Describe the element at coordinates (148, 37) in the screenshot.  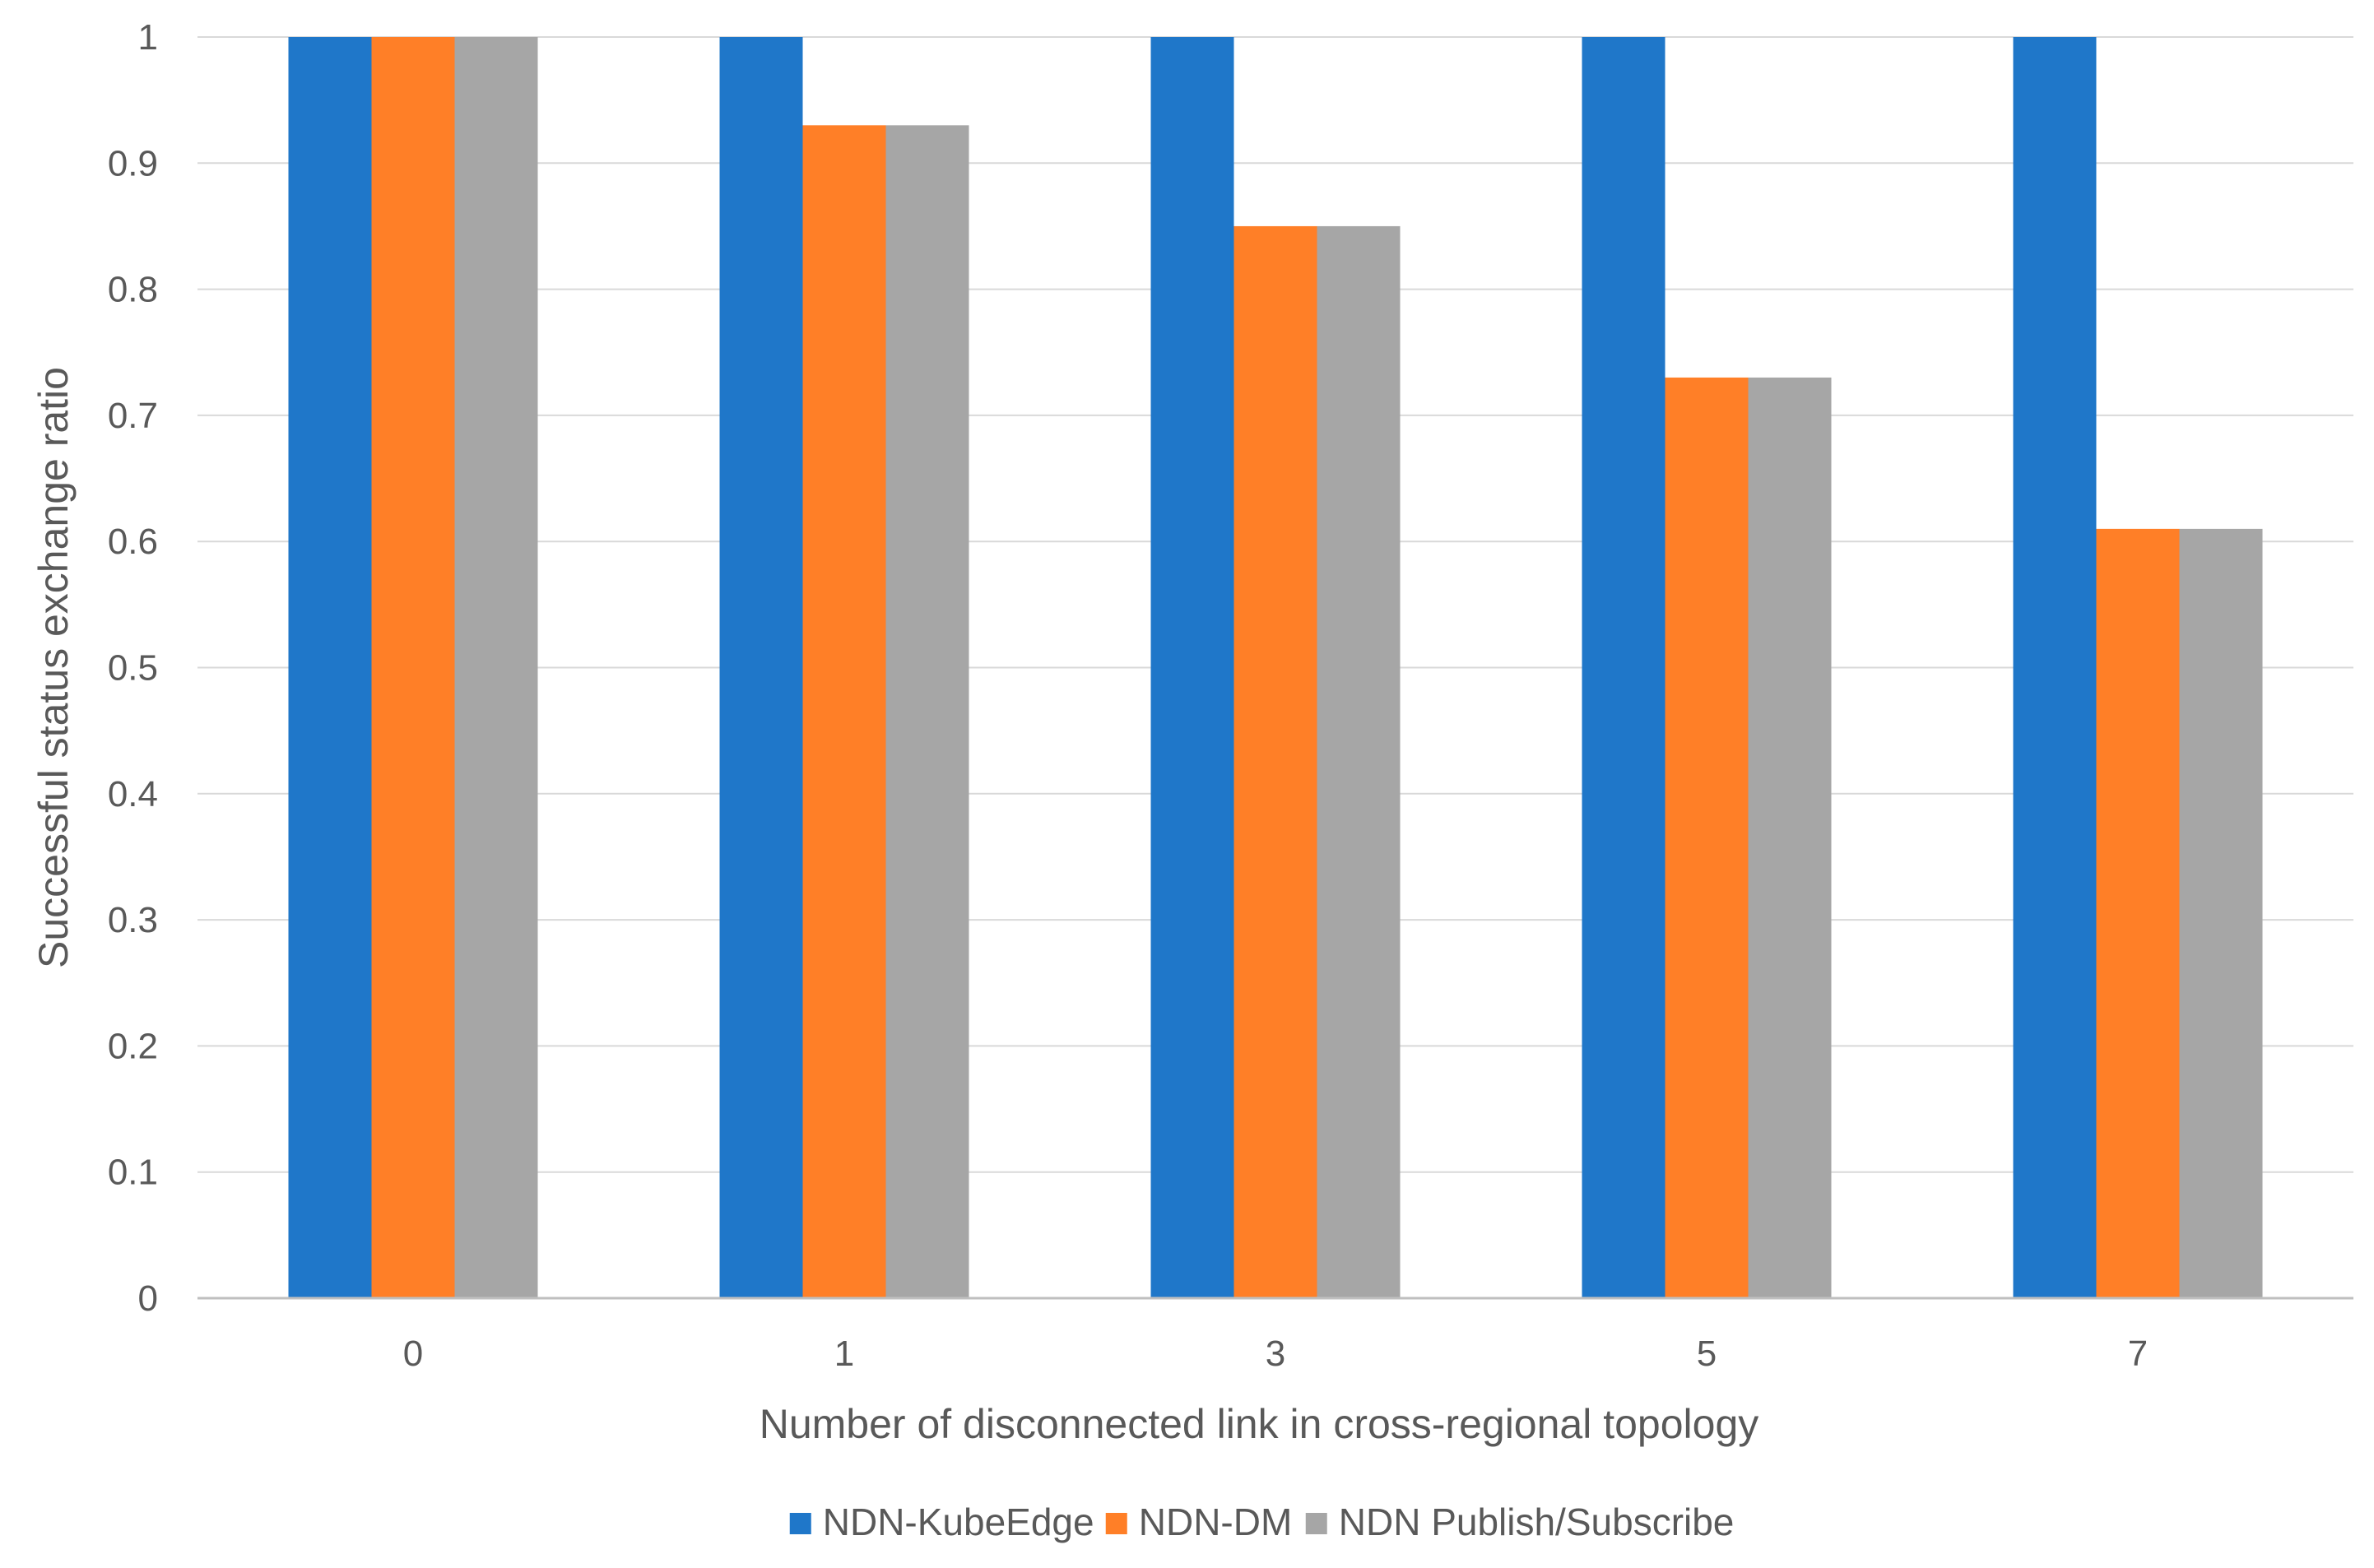
I see `y-tick-label: 1` at that location.